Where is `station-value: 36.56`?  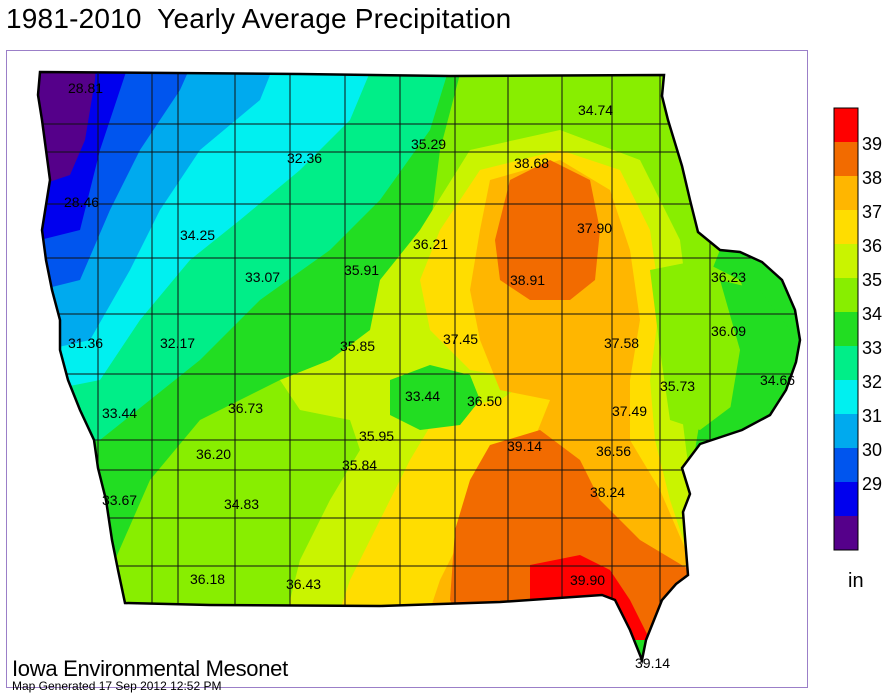 station-value: 36.56 is located at coordinates (613, 451).